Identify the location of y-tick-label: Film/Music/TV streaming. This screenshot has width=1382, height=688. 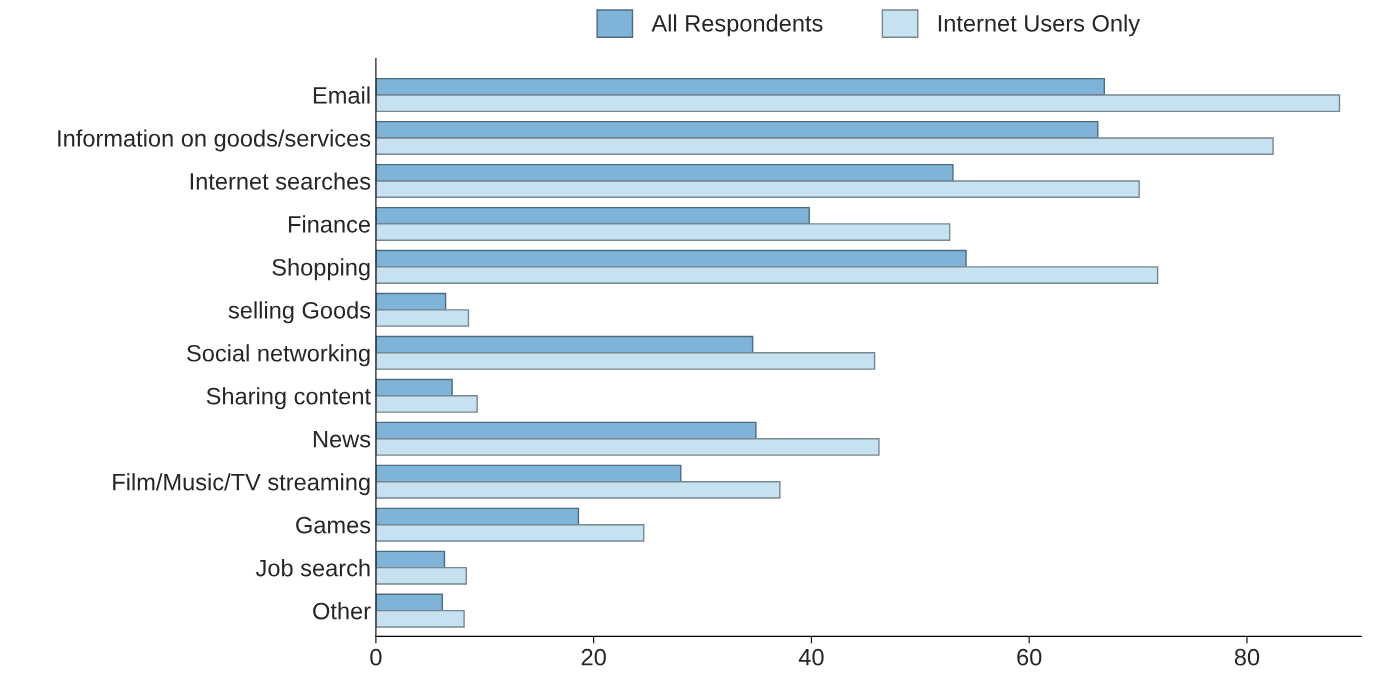
(241, 484).